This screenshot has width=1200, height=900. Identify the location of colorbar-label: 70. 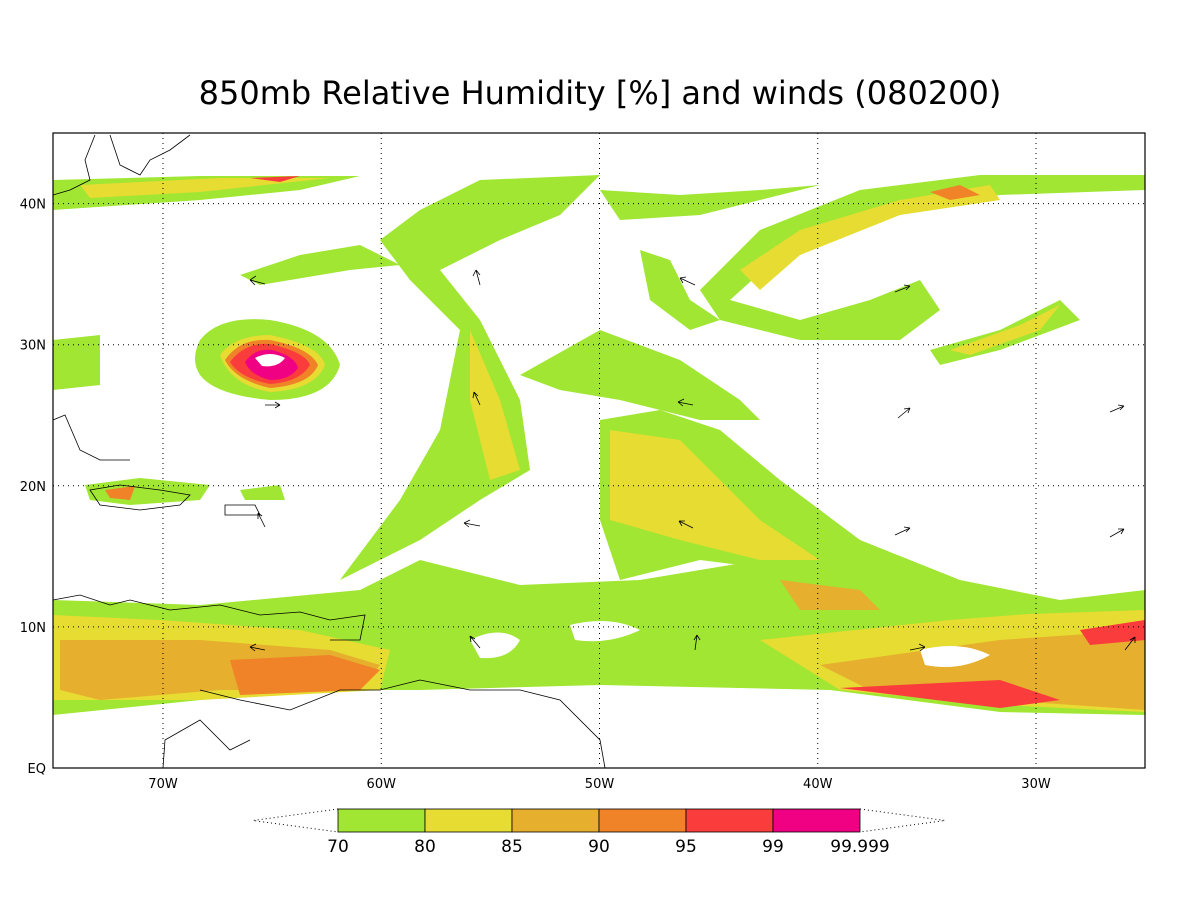
(338, 847).